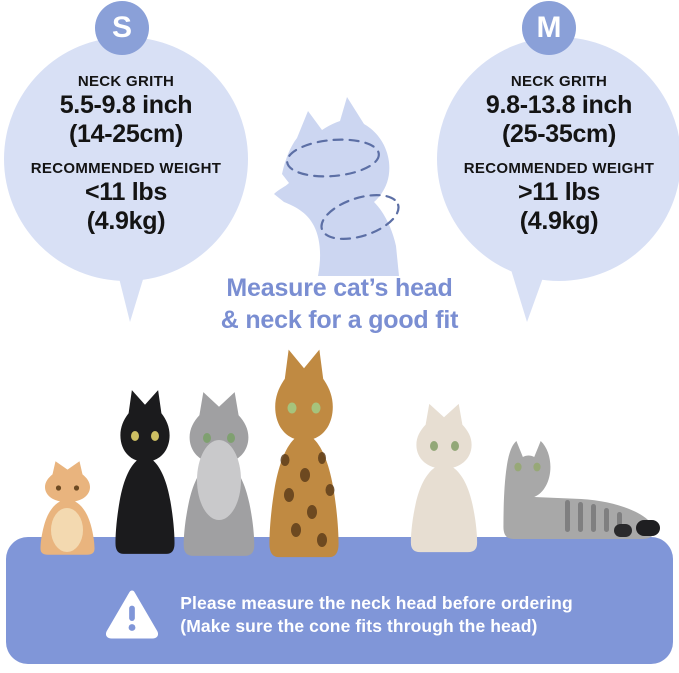 The image size is (679, 673). I want to click on size-s-badge-letter: S, so click(121, 27).